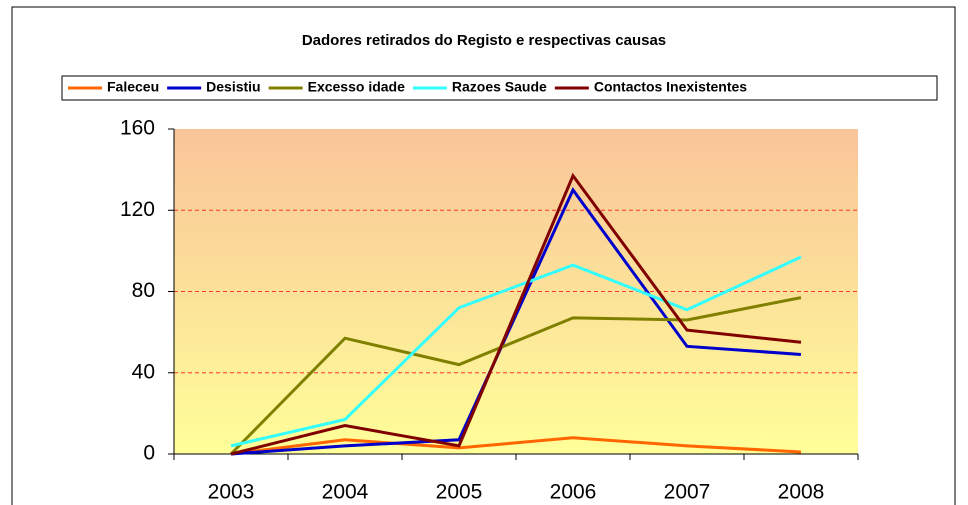 This screenshot has height=505, width=968. Describe the element at coordinates (137, 209) in the screenshot. I see `y-tick-label: 120` at that location.